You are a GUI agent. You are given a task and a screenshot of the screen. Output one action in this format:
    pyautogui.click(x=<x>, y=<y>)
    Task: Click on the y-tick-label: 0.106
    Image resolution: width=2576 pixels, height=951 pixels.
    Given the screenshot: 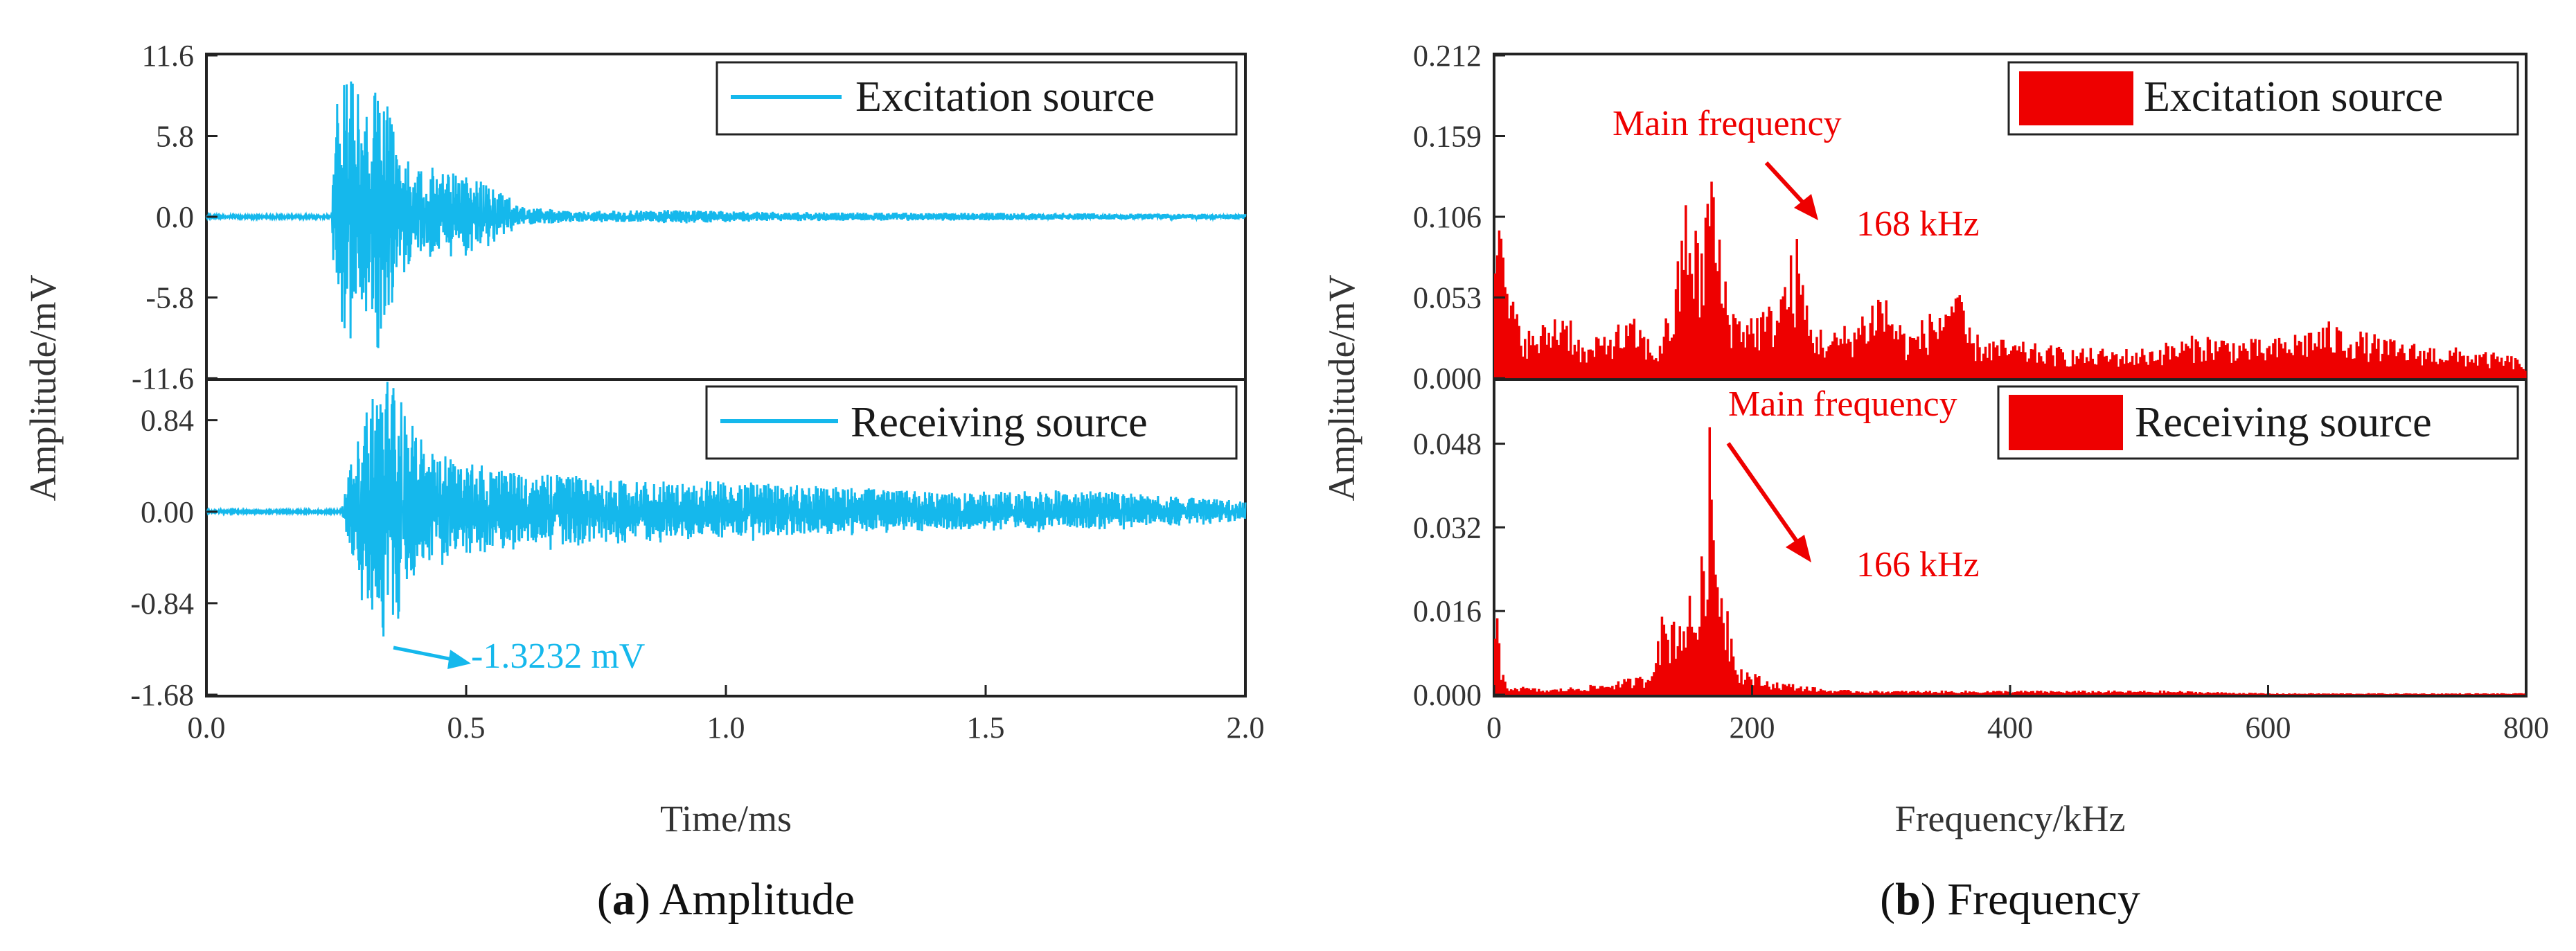 What is the action you would take?
    pyautogui.click(x=1447, y=217)
    